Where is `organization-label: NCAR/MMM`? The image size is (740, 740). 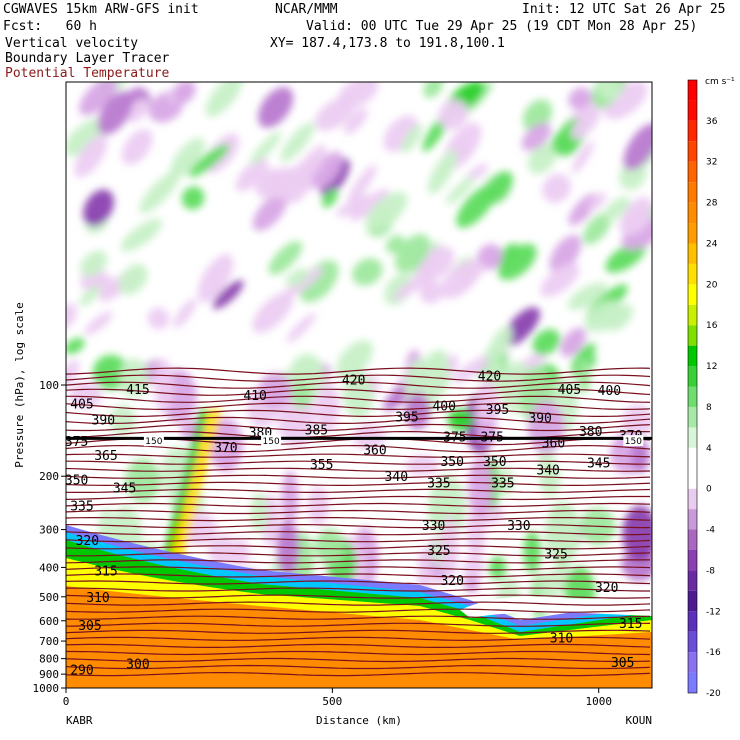 organization-label: NCAR/MMM is located at coordinates (306, 9).